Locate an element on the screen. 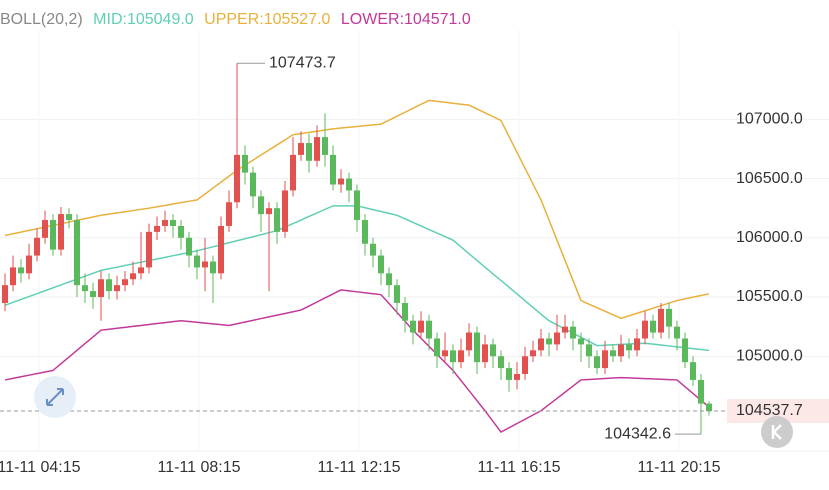 The image size is (829, 490). y-tick-label: 106500.0 is located at coordinates (769, 178).